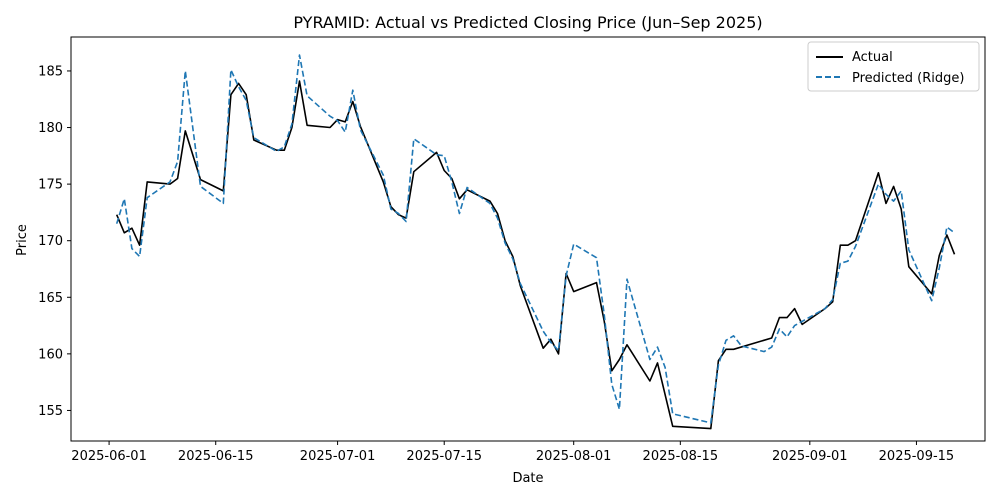 The width and height of the screenshot is (1000, 500). What do you see at coordinates (50, 185) in the screenshot?
I see `y-tick-label: 175` at bounding box center [50, 185].